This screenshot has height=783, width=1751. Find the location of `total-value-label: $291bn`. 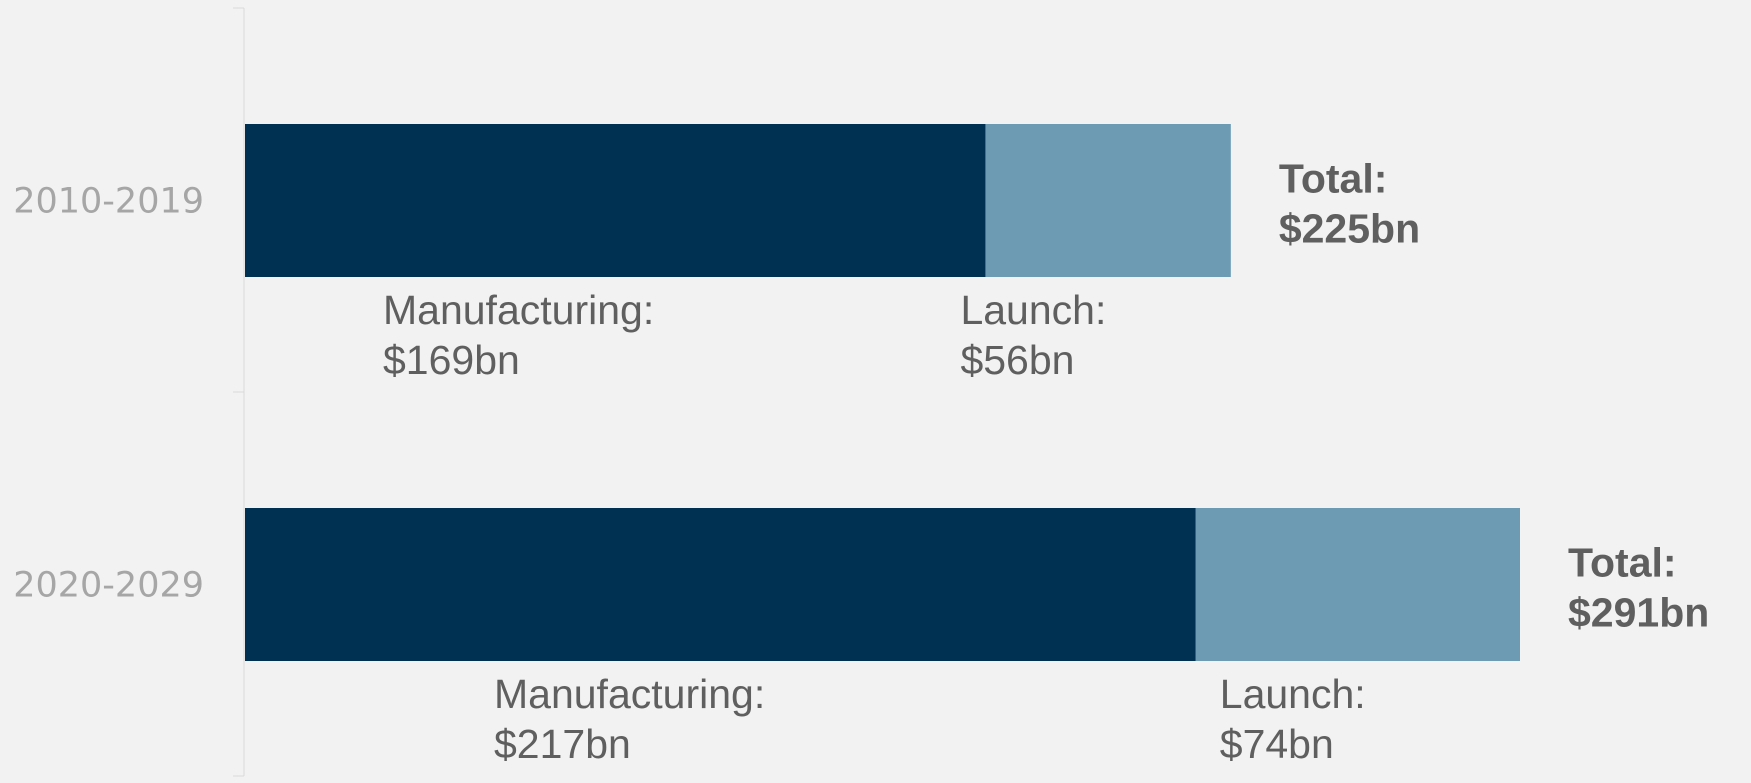

total-value-label: $291bn is located at coordinates (1638, 613).